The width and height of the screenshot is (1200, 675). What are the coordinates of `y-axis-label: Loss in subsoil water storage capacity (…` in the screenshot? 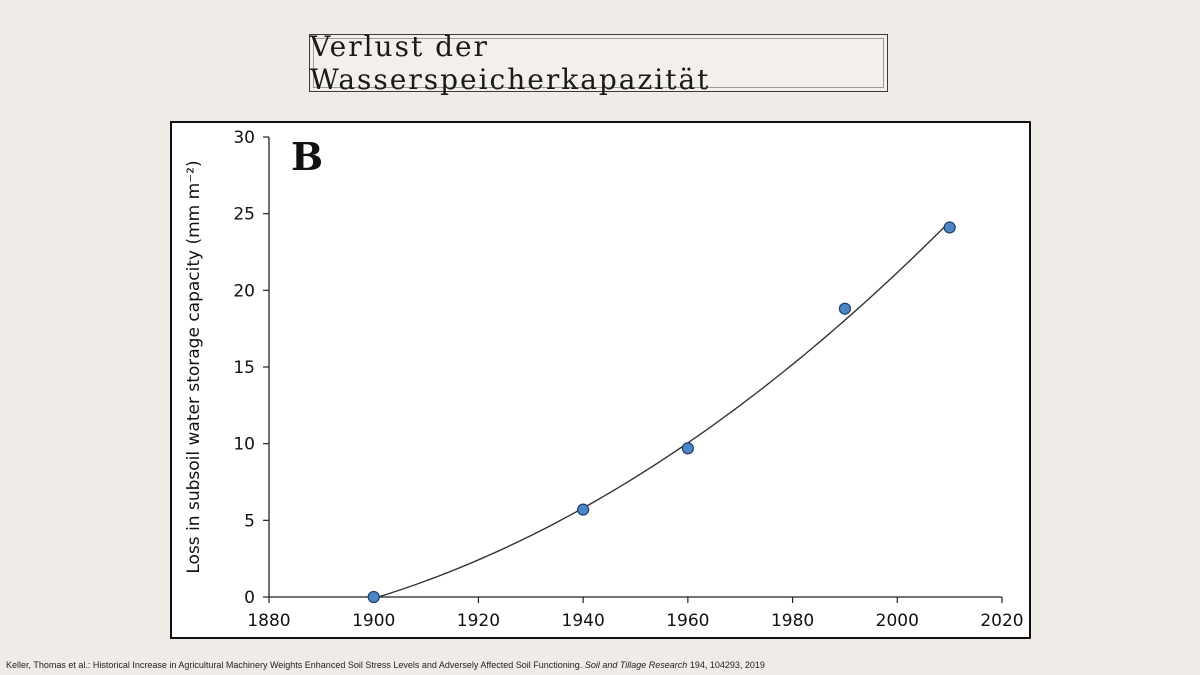 It's located at (194, 366).